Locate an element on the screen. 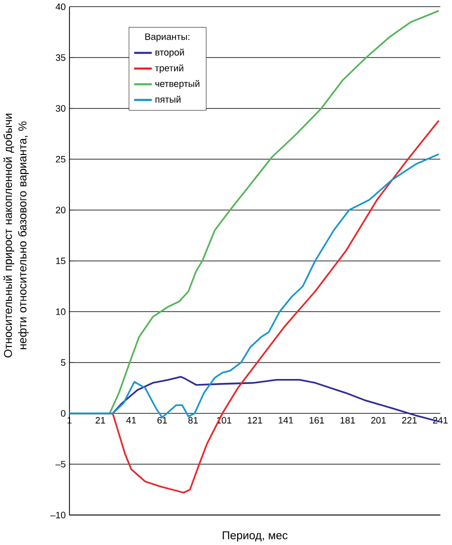 The image size is (452, 545). x-tick-label: 141 is located at coordinates (286, 420).